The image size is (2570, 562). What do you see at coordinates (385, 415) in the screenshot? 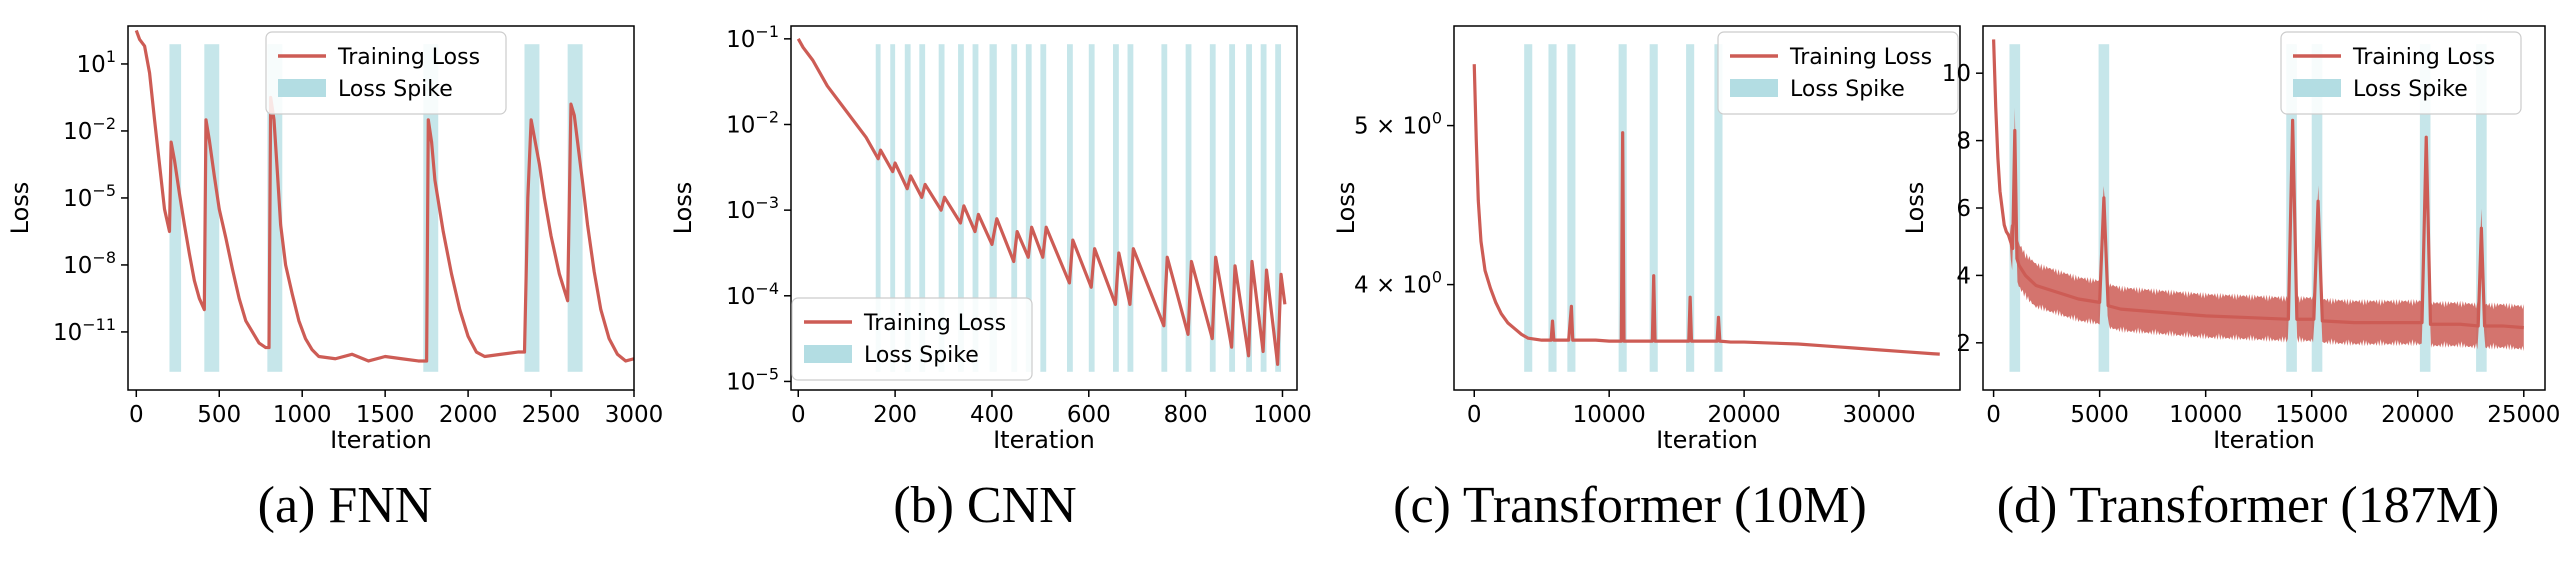
I see `x-tick-label: 1500` at bounding box center [385, 415].